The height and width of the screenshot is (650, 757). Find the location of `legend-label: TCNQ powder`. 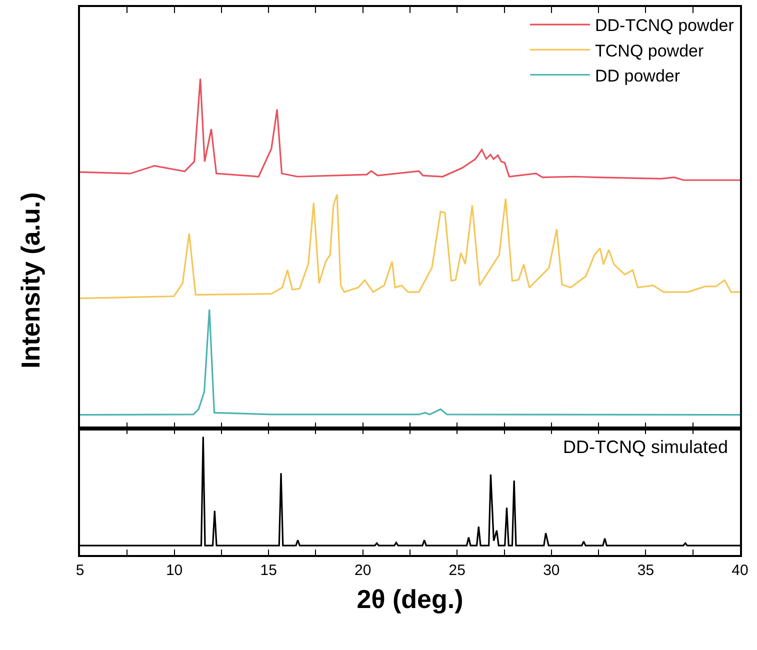

legend-label: TCNQ powder is located at coordinates (649, 50).